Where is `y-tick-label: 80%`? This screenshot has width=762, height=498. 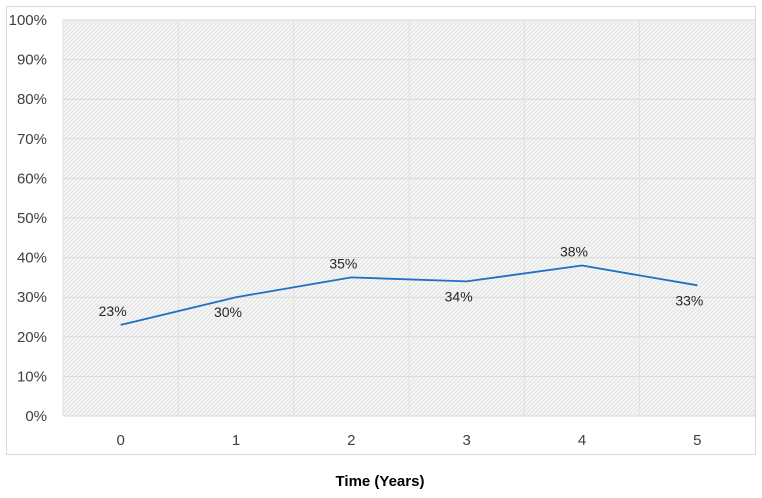 y-tick-label: 80% is located at coordinates (32, 99).